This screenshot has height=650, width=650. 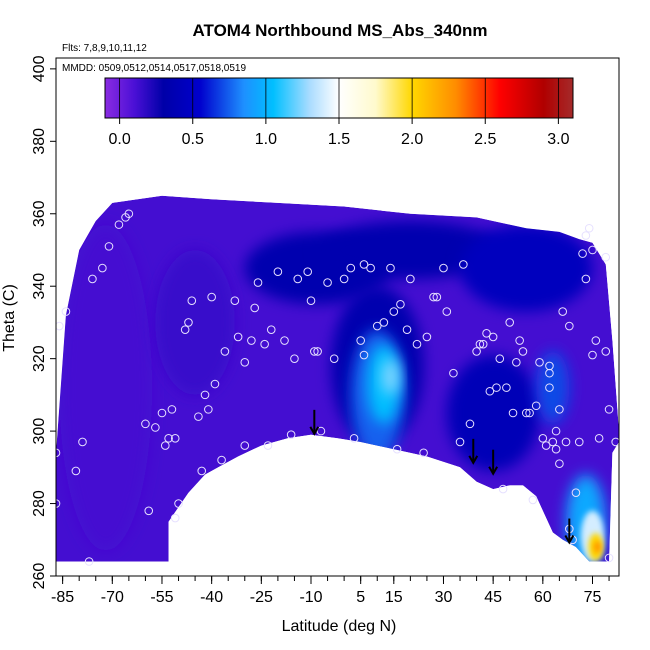 I want to click on chart-title: ATOM4 Northbound MS_Abs_340nm, so click(x=339, y=30).